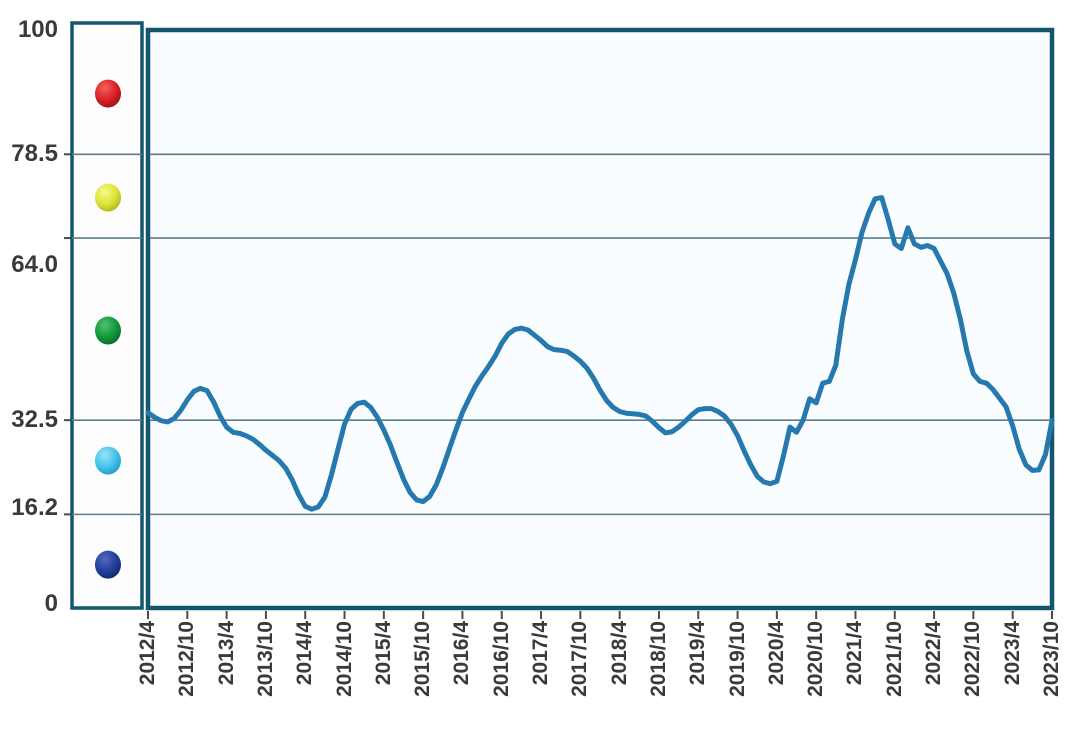 The image size is (1080, 738). I want to click on zone-dot-green, so click(108, 330).